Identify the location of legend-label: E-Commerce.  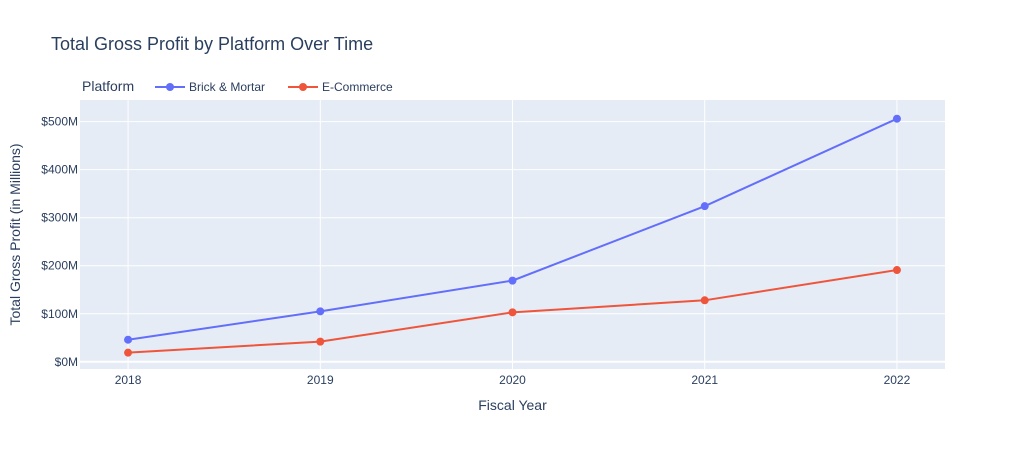
(357, 87).